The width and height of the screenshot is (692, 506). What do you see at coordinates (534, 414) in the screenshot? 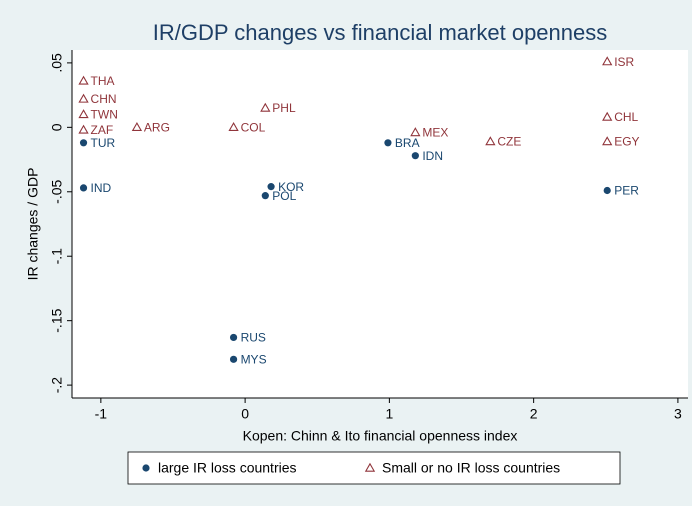
I see `x-tick-label: 2` at bounding box center [534, 414].